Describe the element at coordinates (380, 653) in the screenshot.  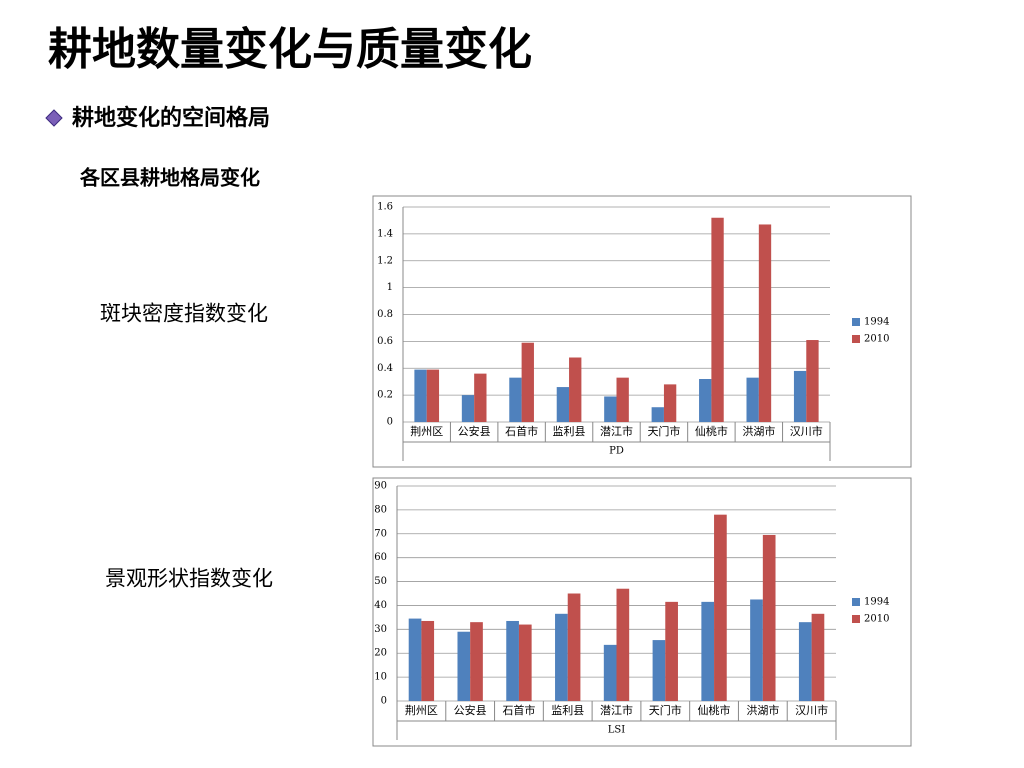
I see `y-tick-label: 20` at that location.